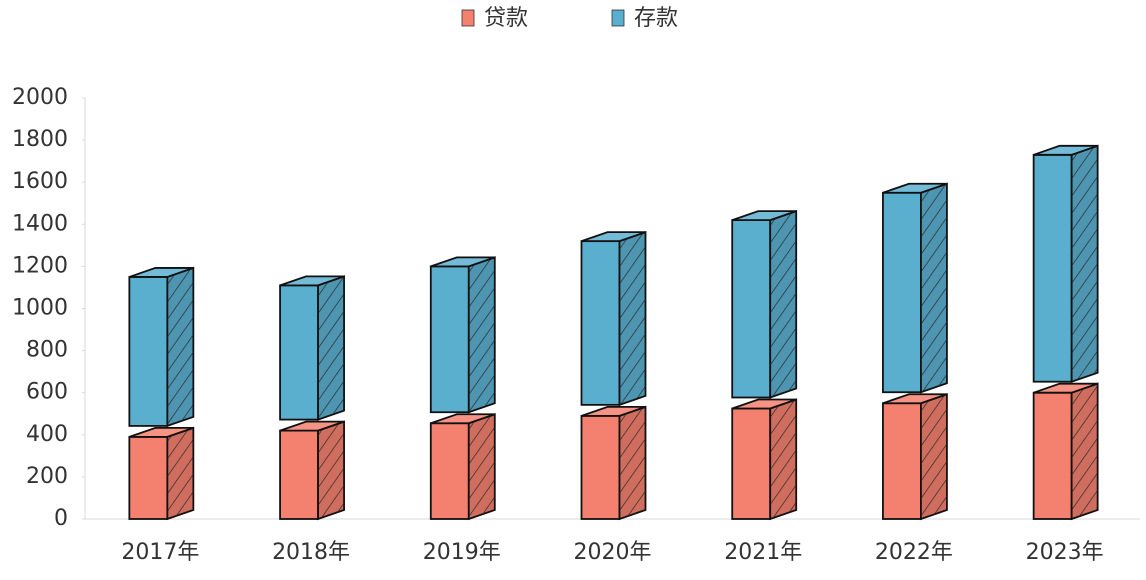 This screenshot has width=1146, height=580. What do you see at coordinates (311, 552) in the screenshot?
I see `x-tick-label: 2018年` at bounding box center [311, 552].